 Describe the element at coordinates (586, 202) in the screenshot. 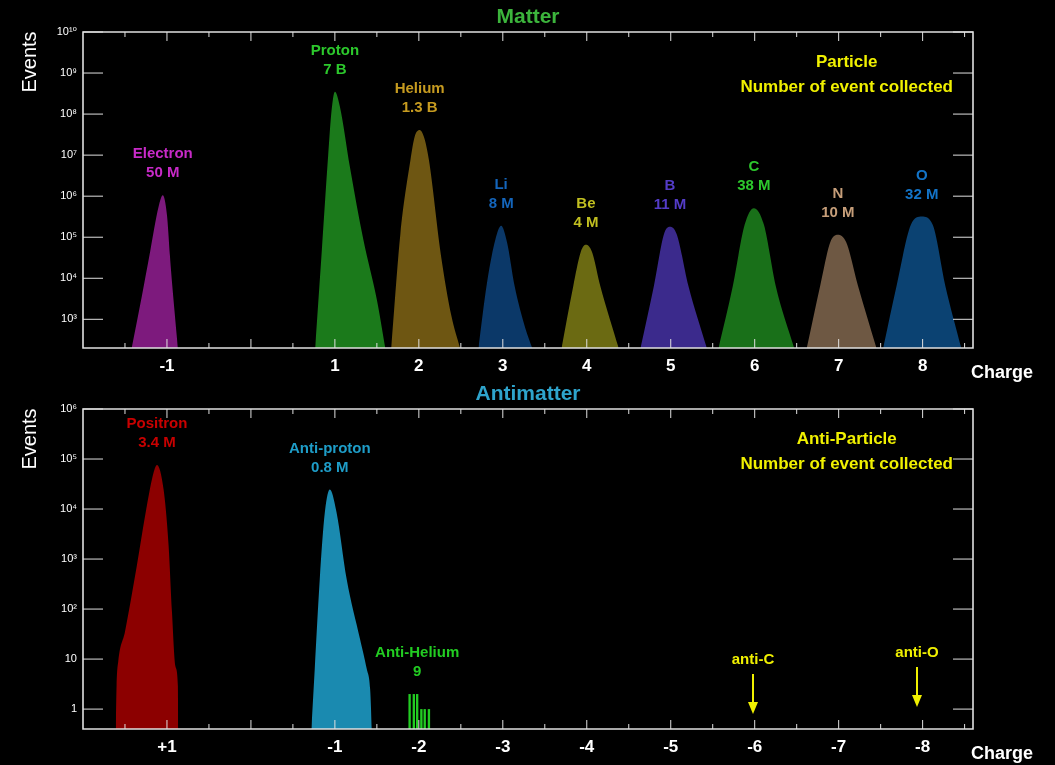

I see `text: Be` at that location.